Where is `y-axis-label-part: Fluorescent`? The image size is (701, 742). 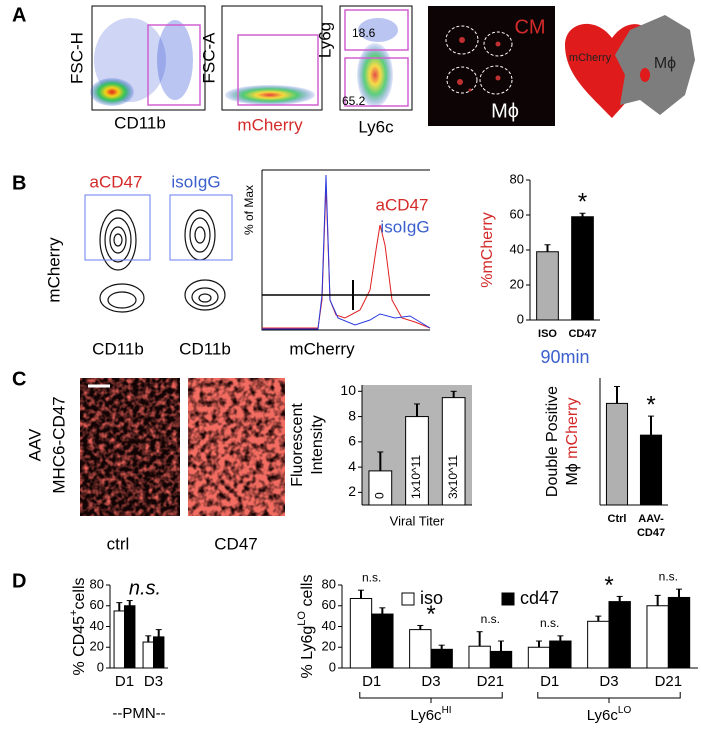 y-axis-label-part: Fluorescent is located at coordinates (297, 445).